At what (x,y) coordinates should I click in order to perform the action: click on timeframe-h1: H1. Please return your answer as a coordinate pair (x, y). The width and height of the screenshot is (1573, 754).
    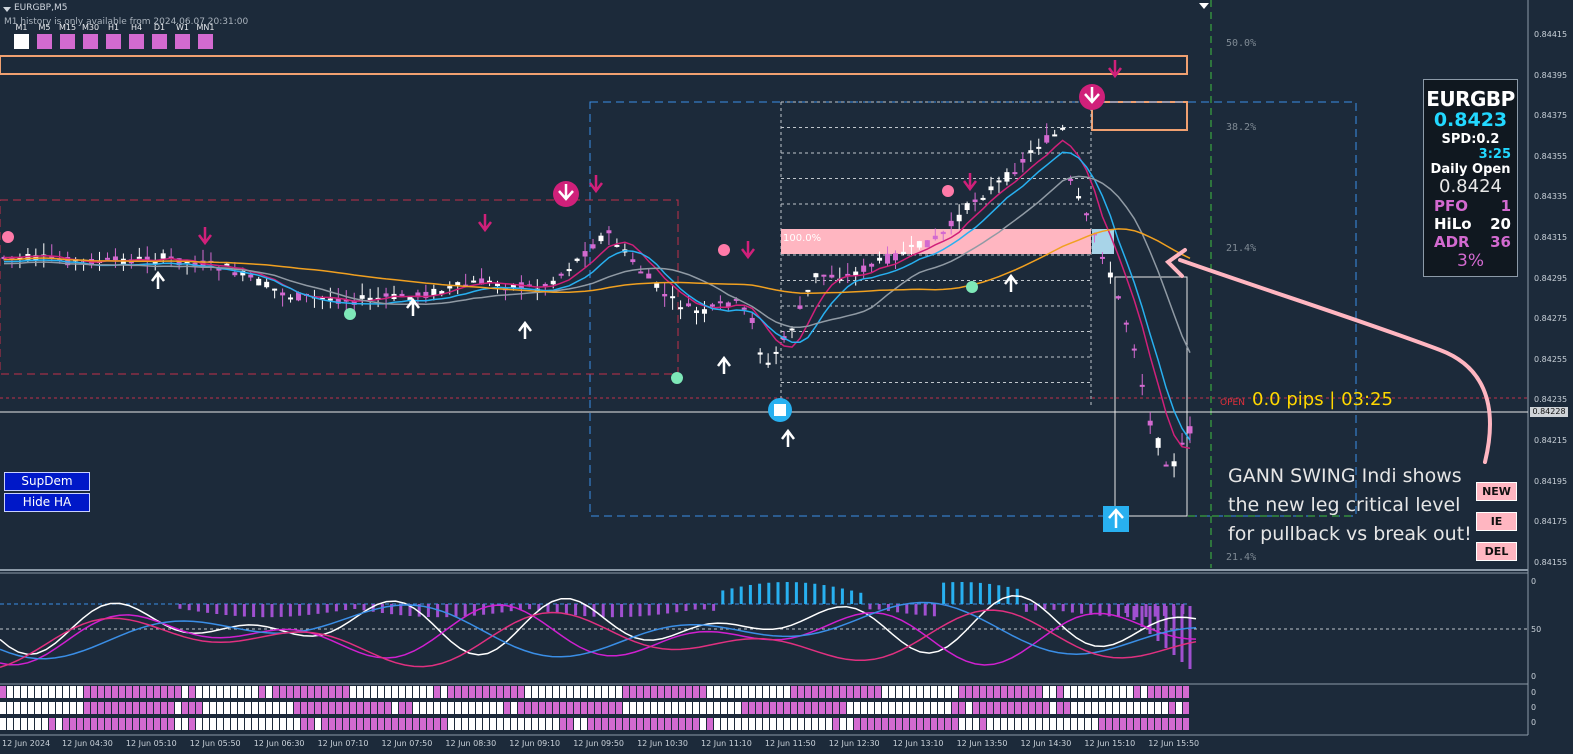
    Looking at the image, I should click on (113, 36).